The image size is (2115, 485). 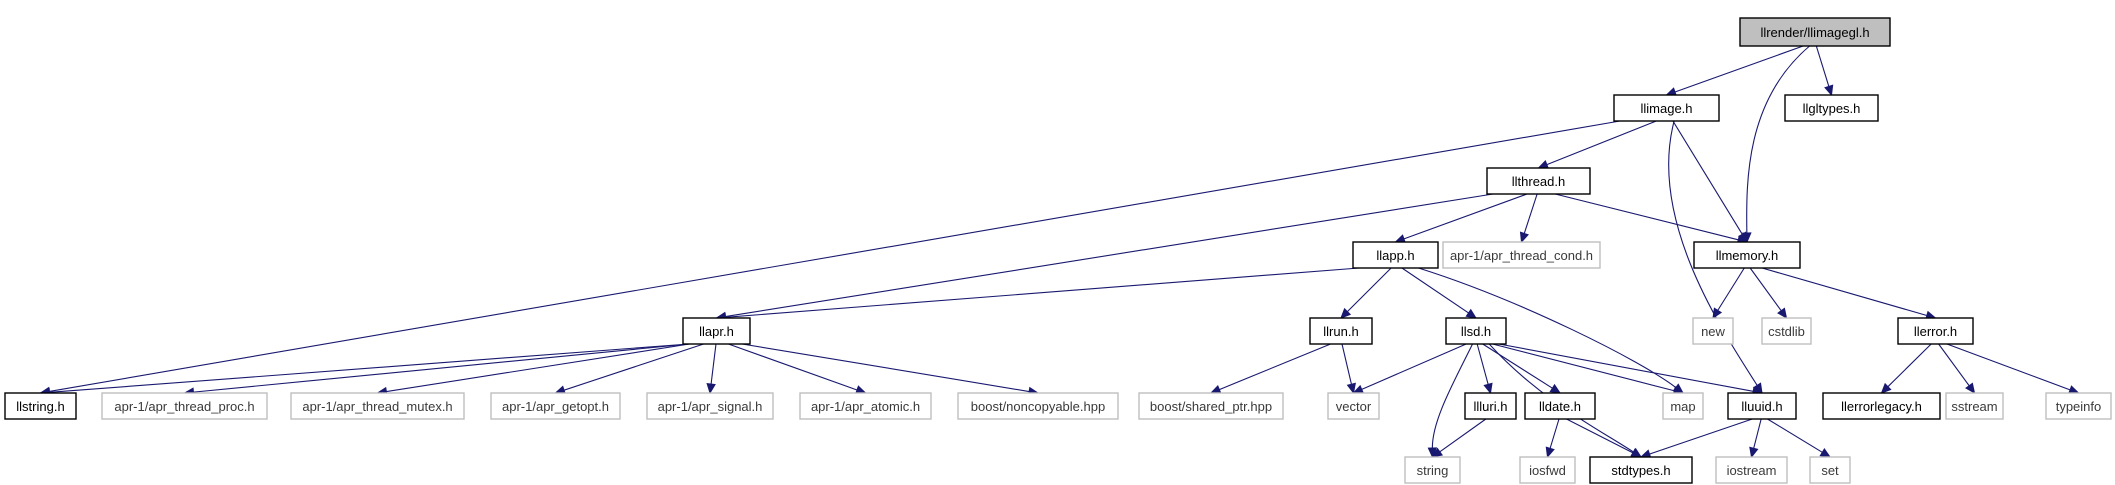 I want to click on node-boost-shared-ptr-hpp: boost/shared_ptr.hpp, so click(x=1211, y=406).